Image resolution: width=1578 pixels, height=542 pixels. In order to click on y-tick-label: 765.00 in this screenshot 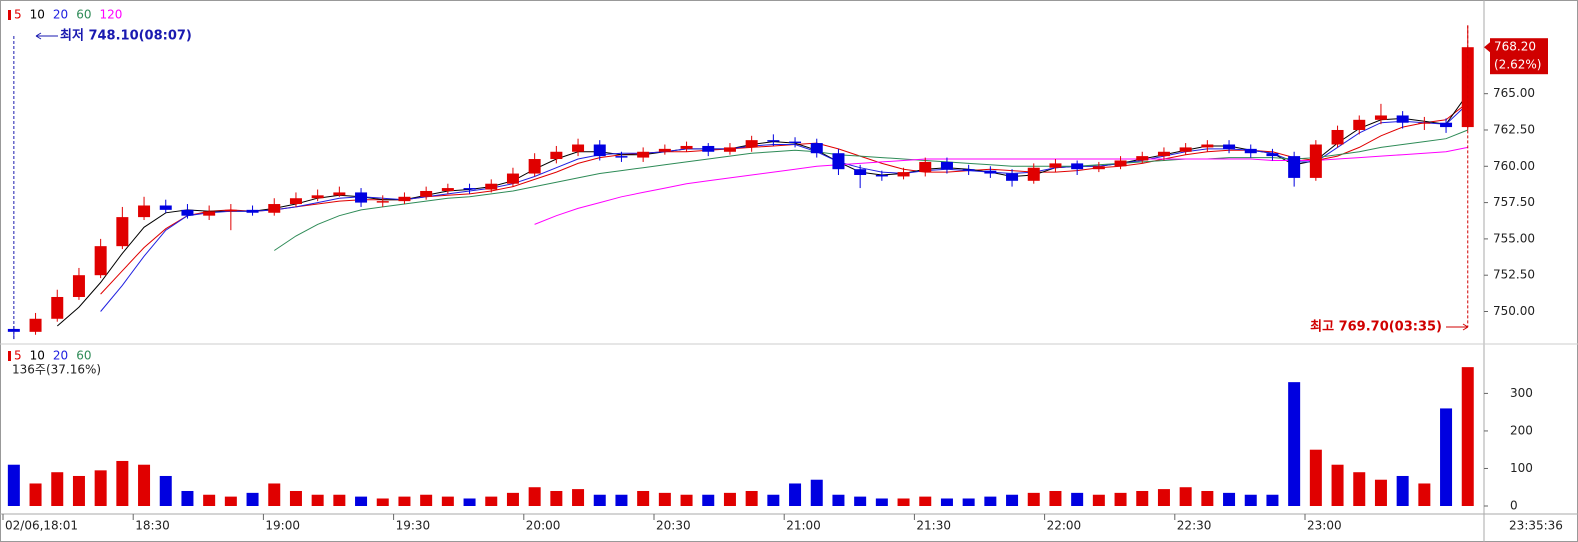, I will do `click(1514, 93)`.